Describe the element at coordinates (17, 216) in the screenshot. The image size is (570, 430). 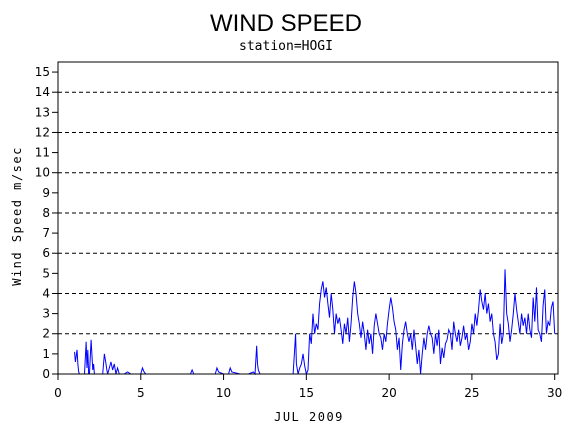
I see `y-axis-label: Wind Speed m/sec` at that location.